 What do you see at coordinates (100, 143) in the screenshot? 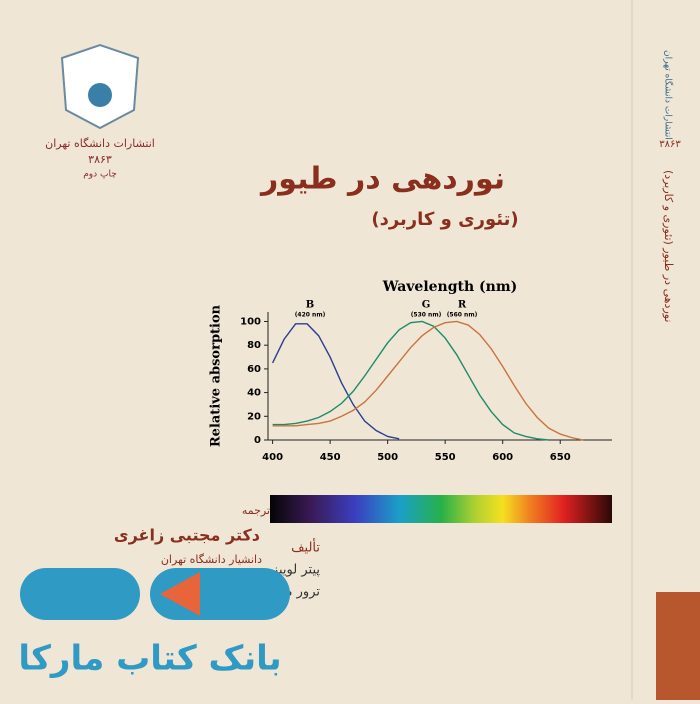
I see `publisher: انتشارات دانشگاه تهران` at bounding box center [100, 143].